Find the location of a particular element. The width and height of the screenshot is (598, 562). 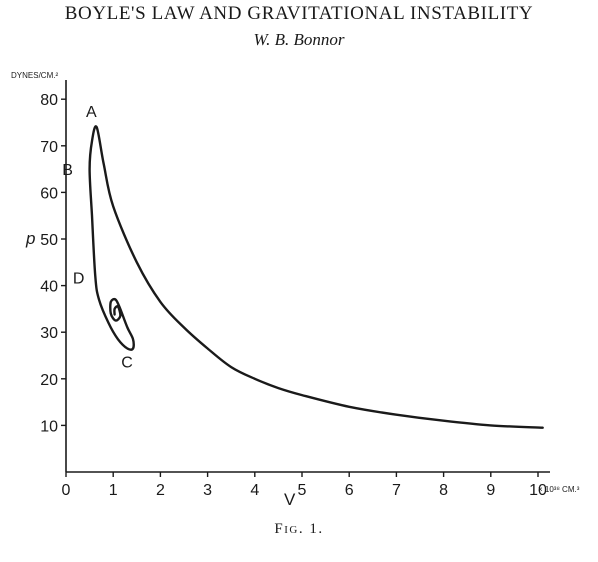

y-tick-label-70: 70 is located at coordinates (49, 147).